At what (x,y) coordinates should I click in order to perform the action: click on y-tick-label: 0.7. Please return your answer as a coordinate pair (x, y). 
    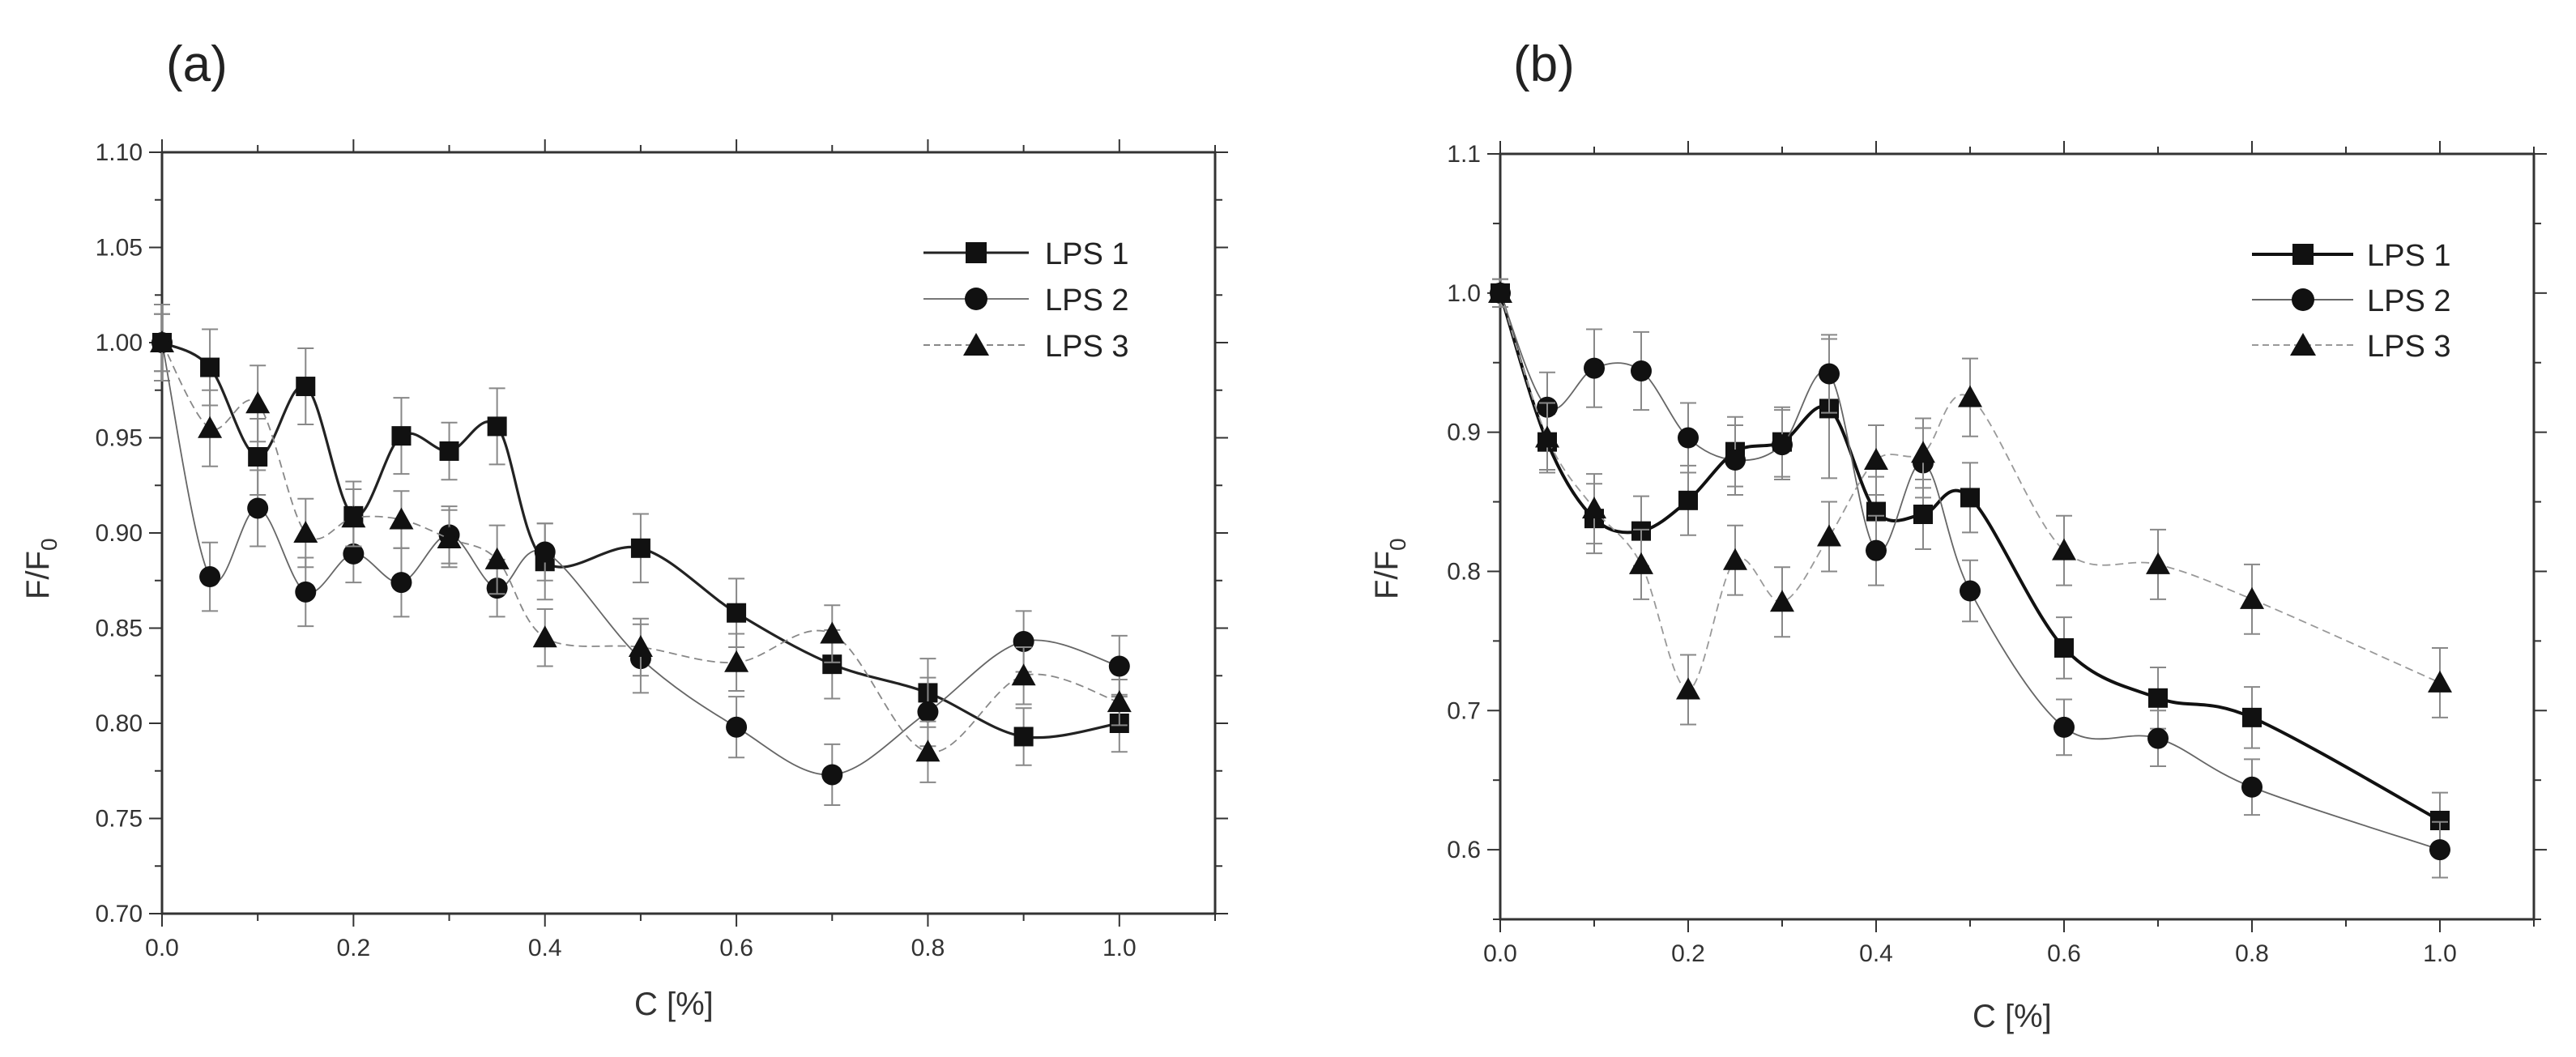
    Looking at the image, I should click on (1464, 711).